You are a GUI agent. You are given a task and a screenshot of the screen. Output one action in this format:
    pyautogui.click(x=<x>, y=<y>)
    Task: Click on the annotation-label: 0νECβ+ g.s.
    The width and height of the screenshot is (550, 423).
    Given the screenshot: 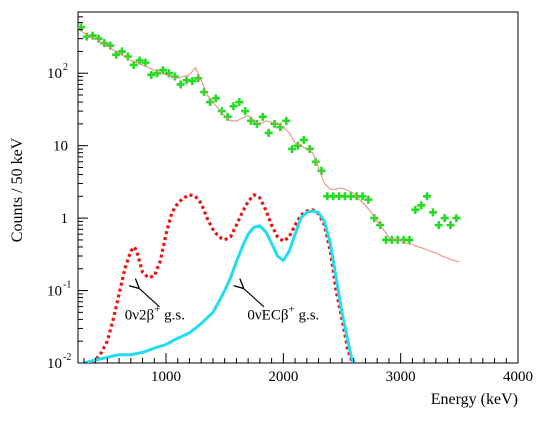 What is the action you would take?
    pyautogui.click(x=283, y=313)
    